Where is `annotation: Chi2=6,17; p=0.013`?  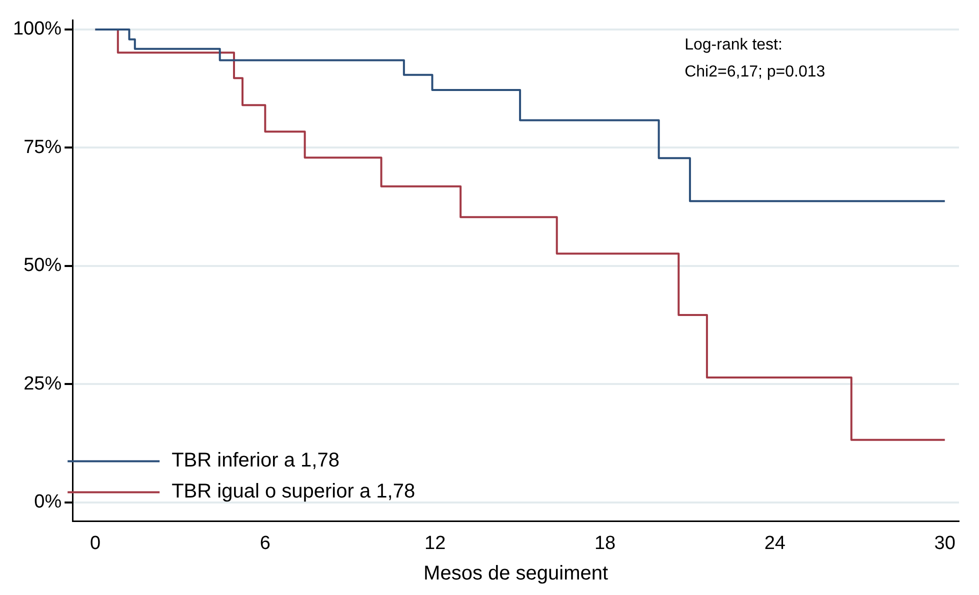
annotation: Chi2=6,17; p=0.013 is located at coordinates (755, 71).